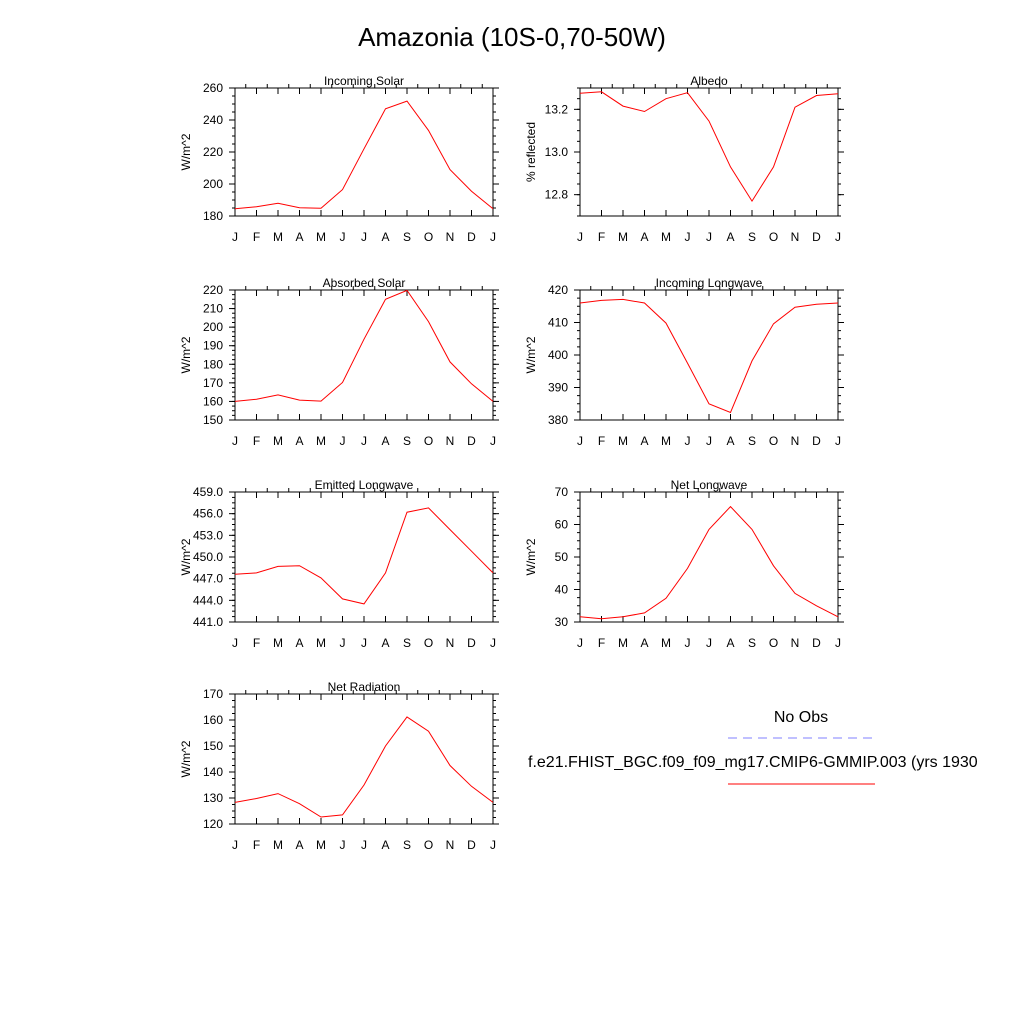  I want to click on y-tick-label: 40, so click(562, 590).